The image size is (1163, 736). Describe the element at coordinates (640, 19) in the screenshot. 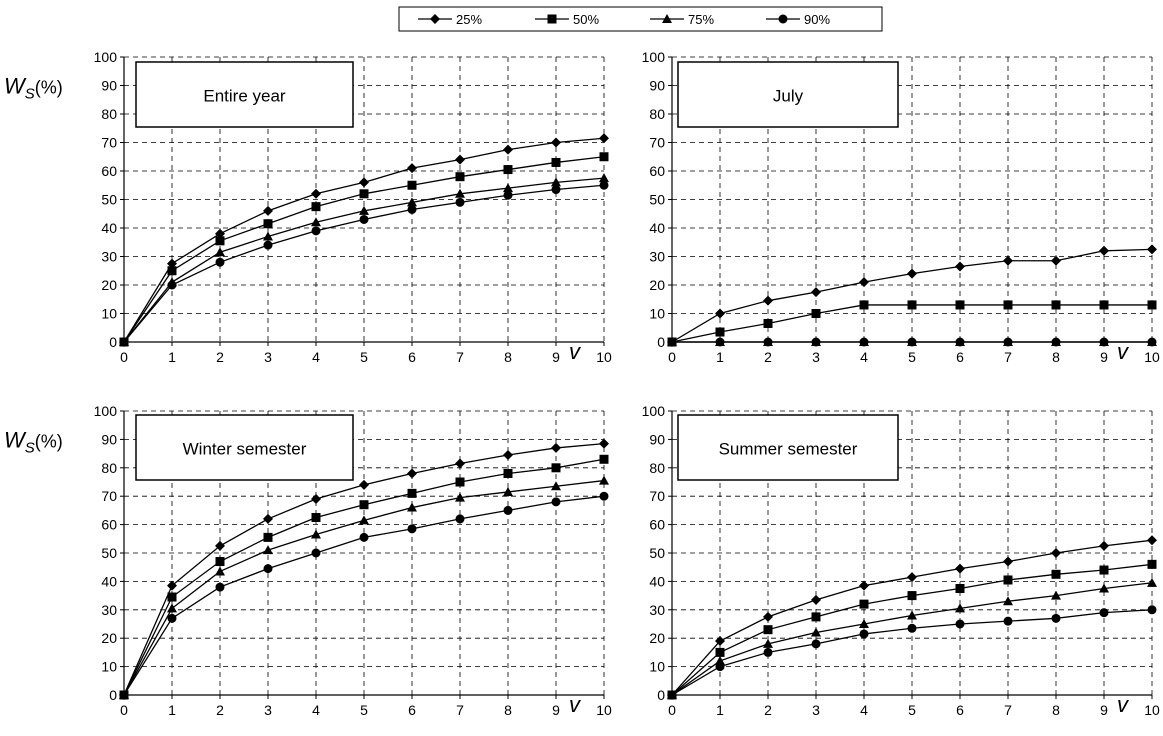

I see `legend: 25% 50% 75% 90%` at that location.